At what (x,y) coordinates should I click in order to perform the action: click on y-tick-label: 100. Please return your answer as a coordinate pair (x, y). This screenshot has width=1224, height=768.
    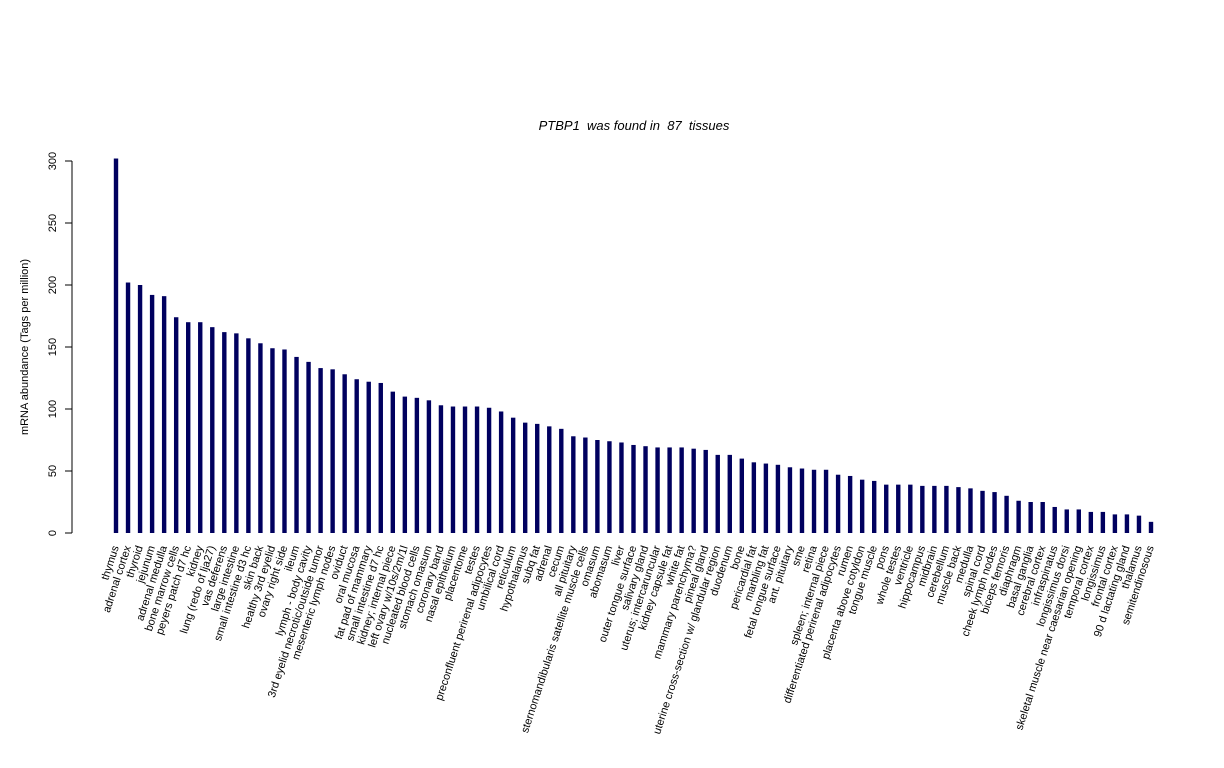
    Looking at the image, I should click on (53, 409).